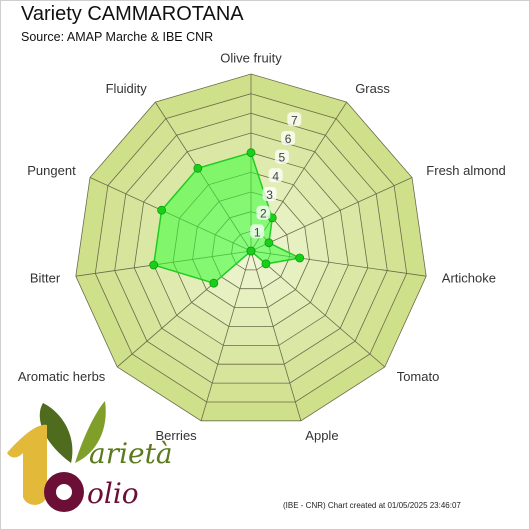 Image resolution: width=530 pixels, height=530 pixels. What do you see at coordinates (372, 88) in the screenshot?
I see `axis-label: Grass` at bounding box center [372, 88].